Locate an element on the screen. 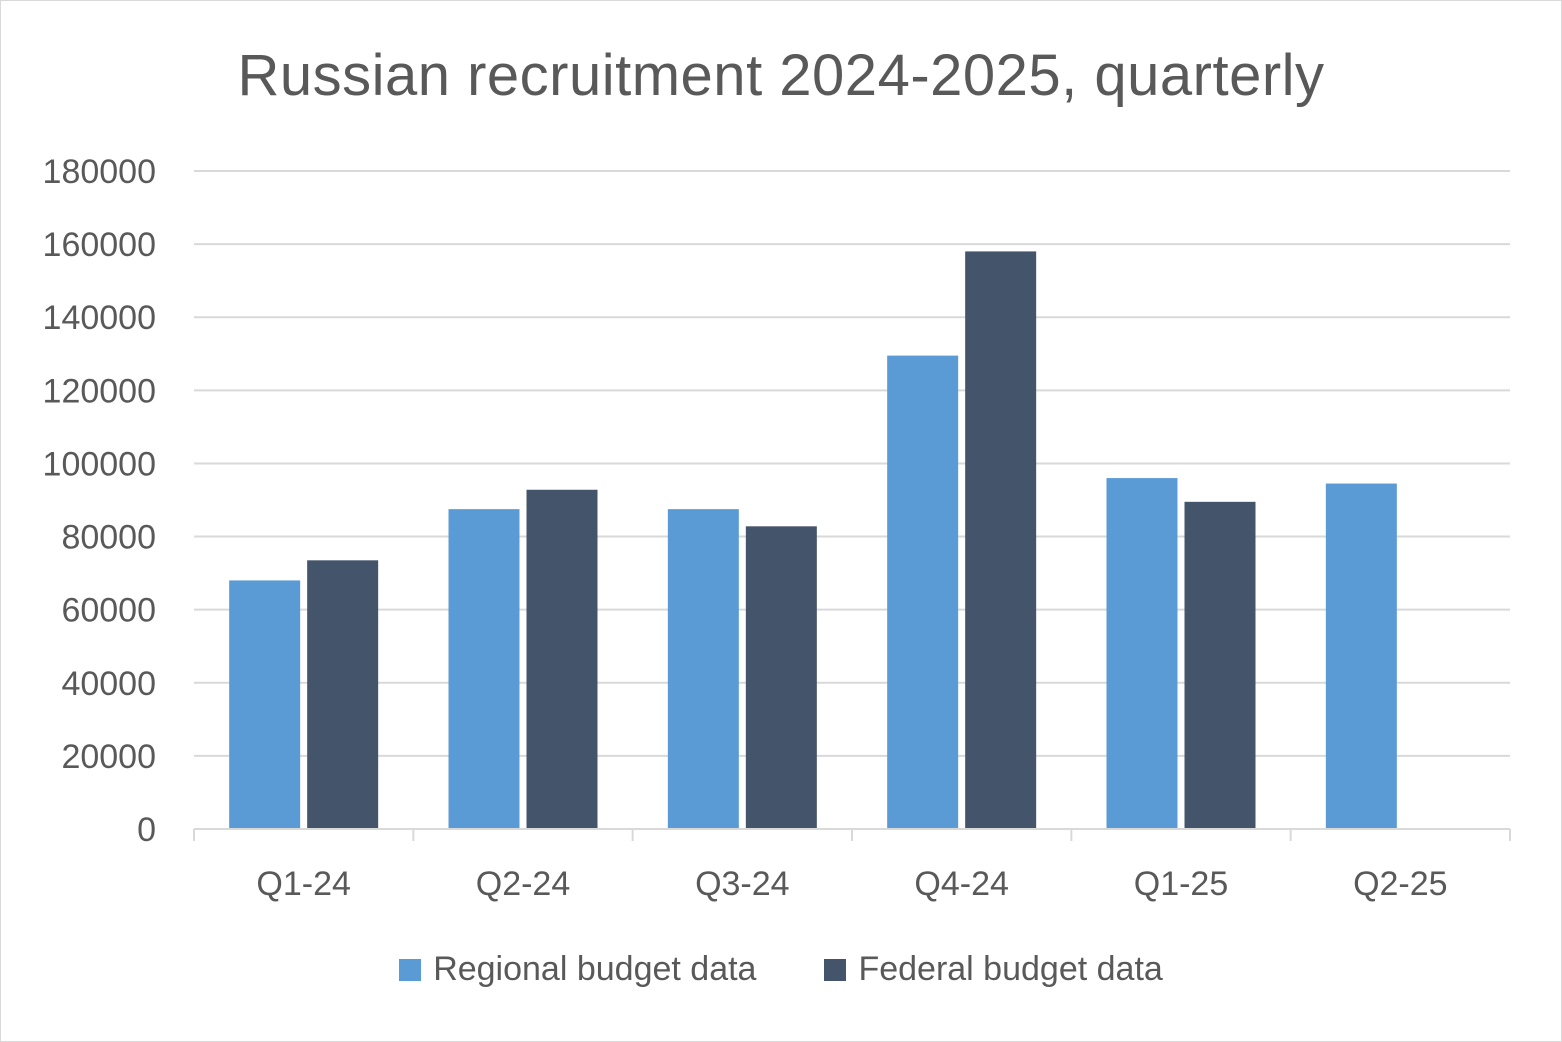  axes is located at coordinates (852, 834).